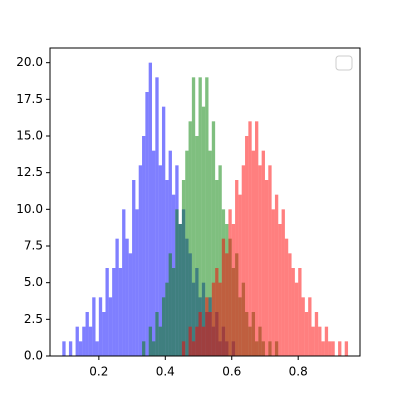  I want to click on y-tick-label: 5.0, so click(33, 282).